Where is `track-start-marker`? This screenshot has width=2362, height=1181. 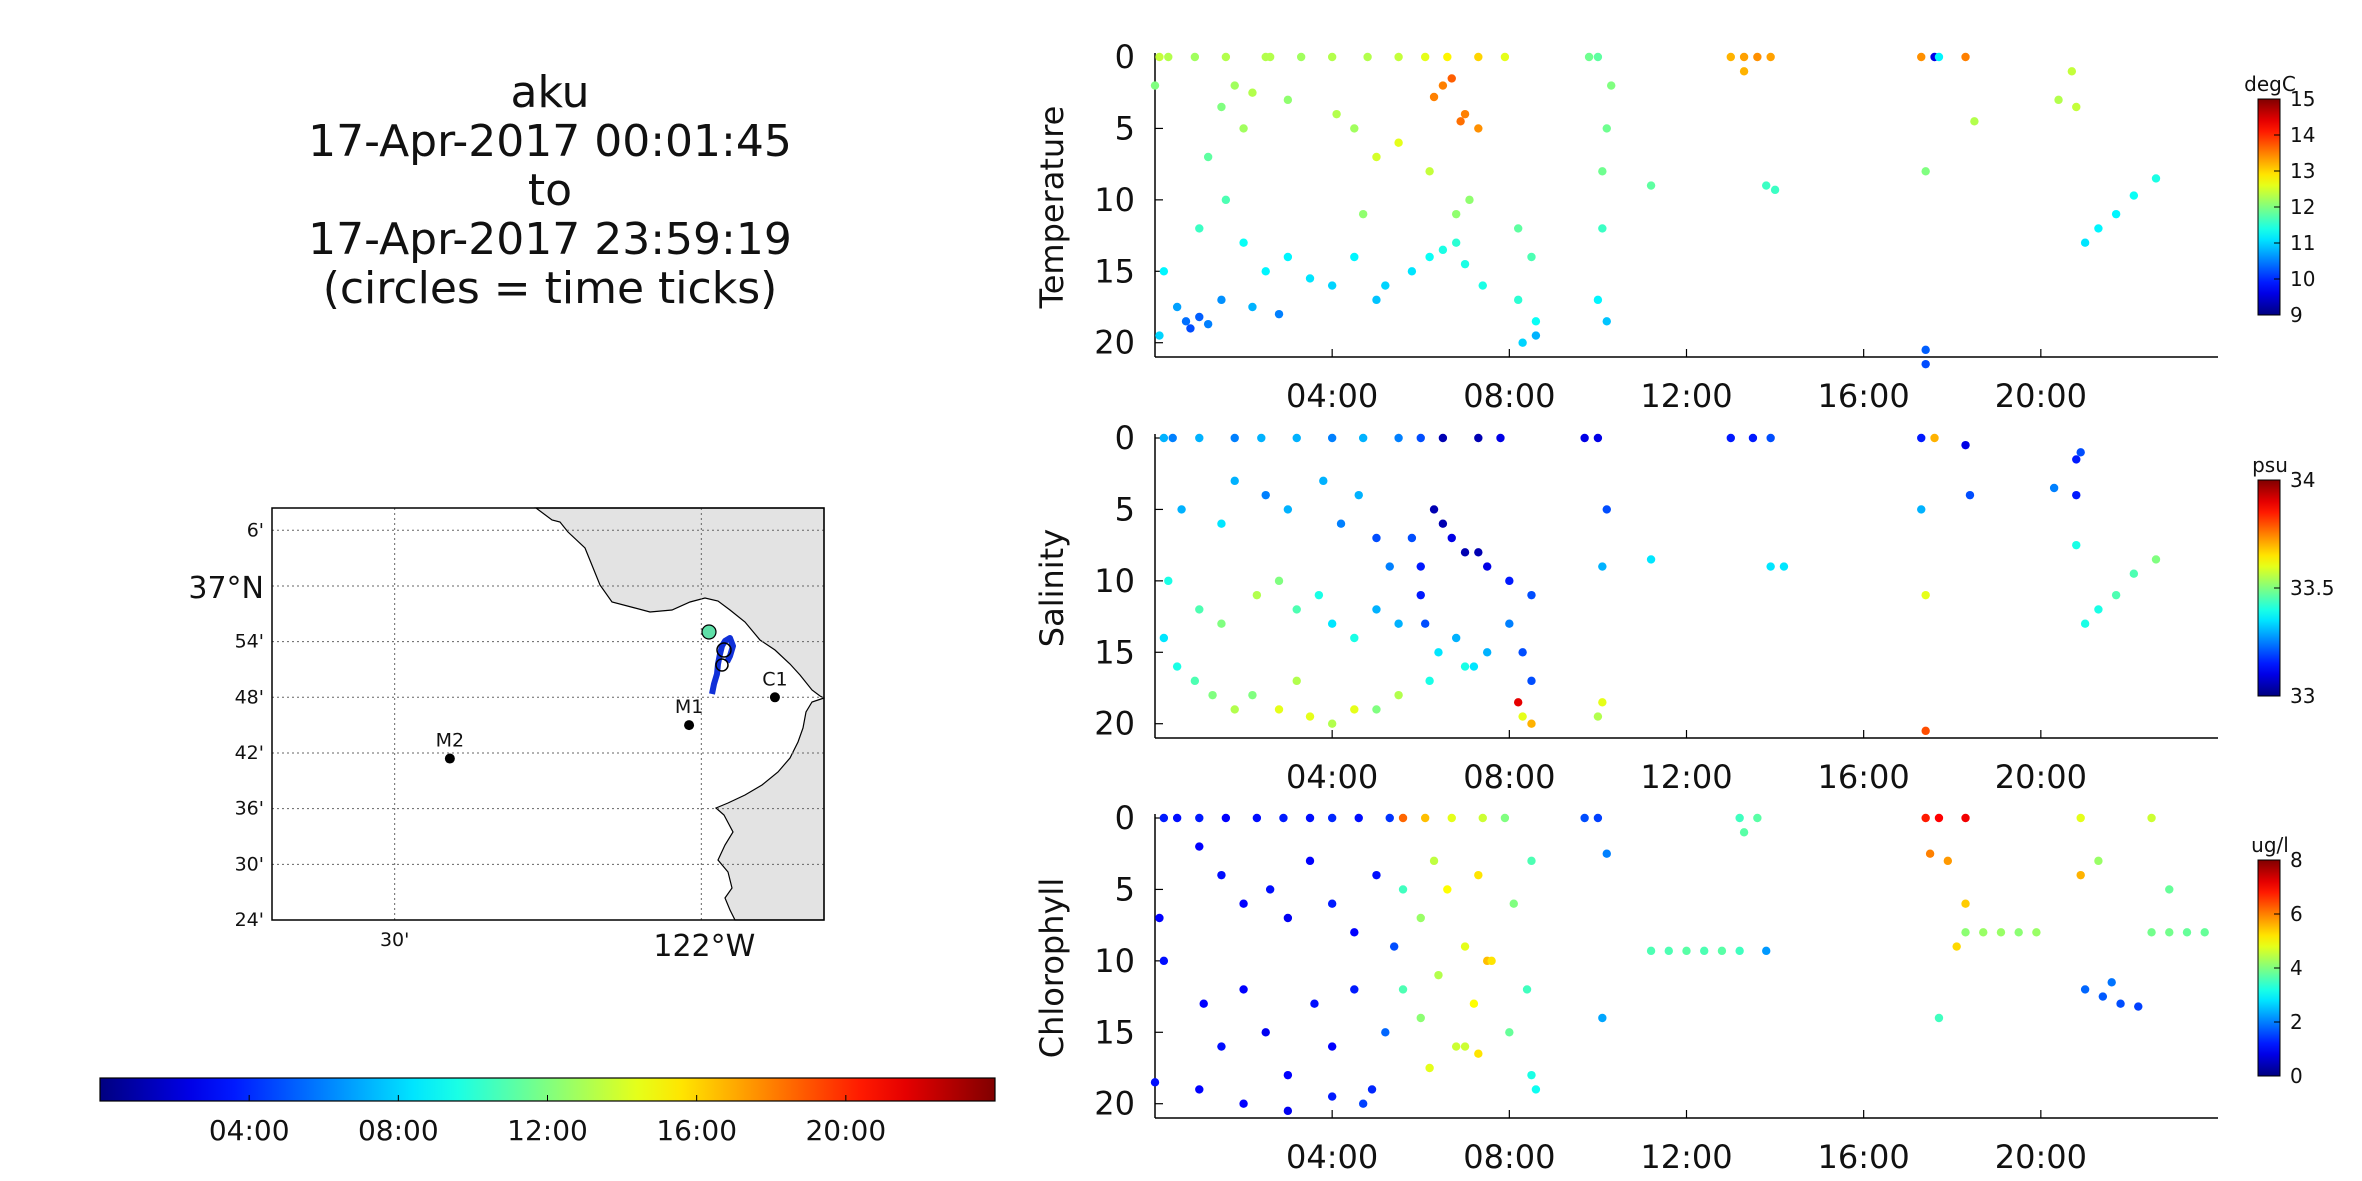 track-start-marker is located at coordinates (709, 632).